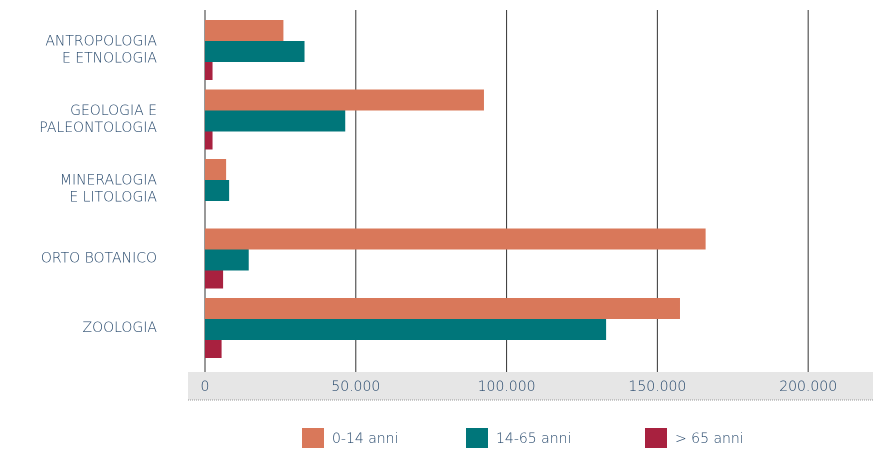 This screenshot has width=873, height=454. I want to click on y-tick-label: MINERALOGIA E LITOLOGIA, so click(109, 189).